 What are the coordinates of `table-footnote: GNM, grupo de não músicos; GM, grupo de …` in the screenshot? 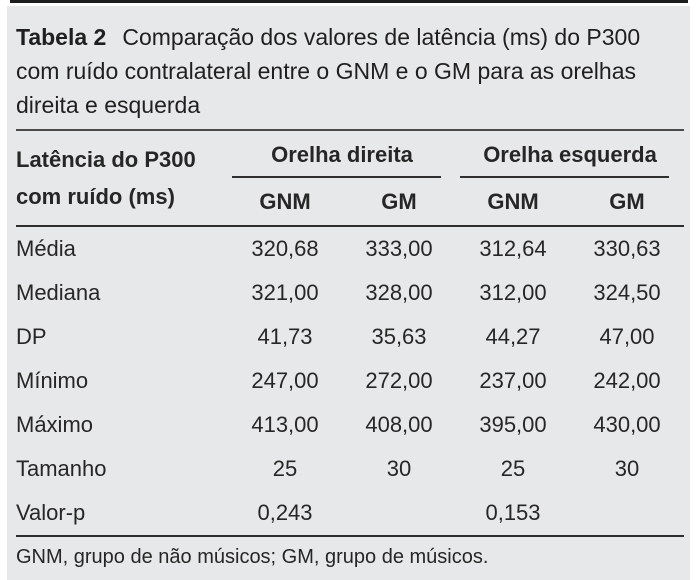 It's located at (252, 557).